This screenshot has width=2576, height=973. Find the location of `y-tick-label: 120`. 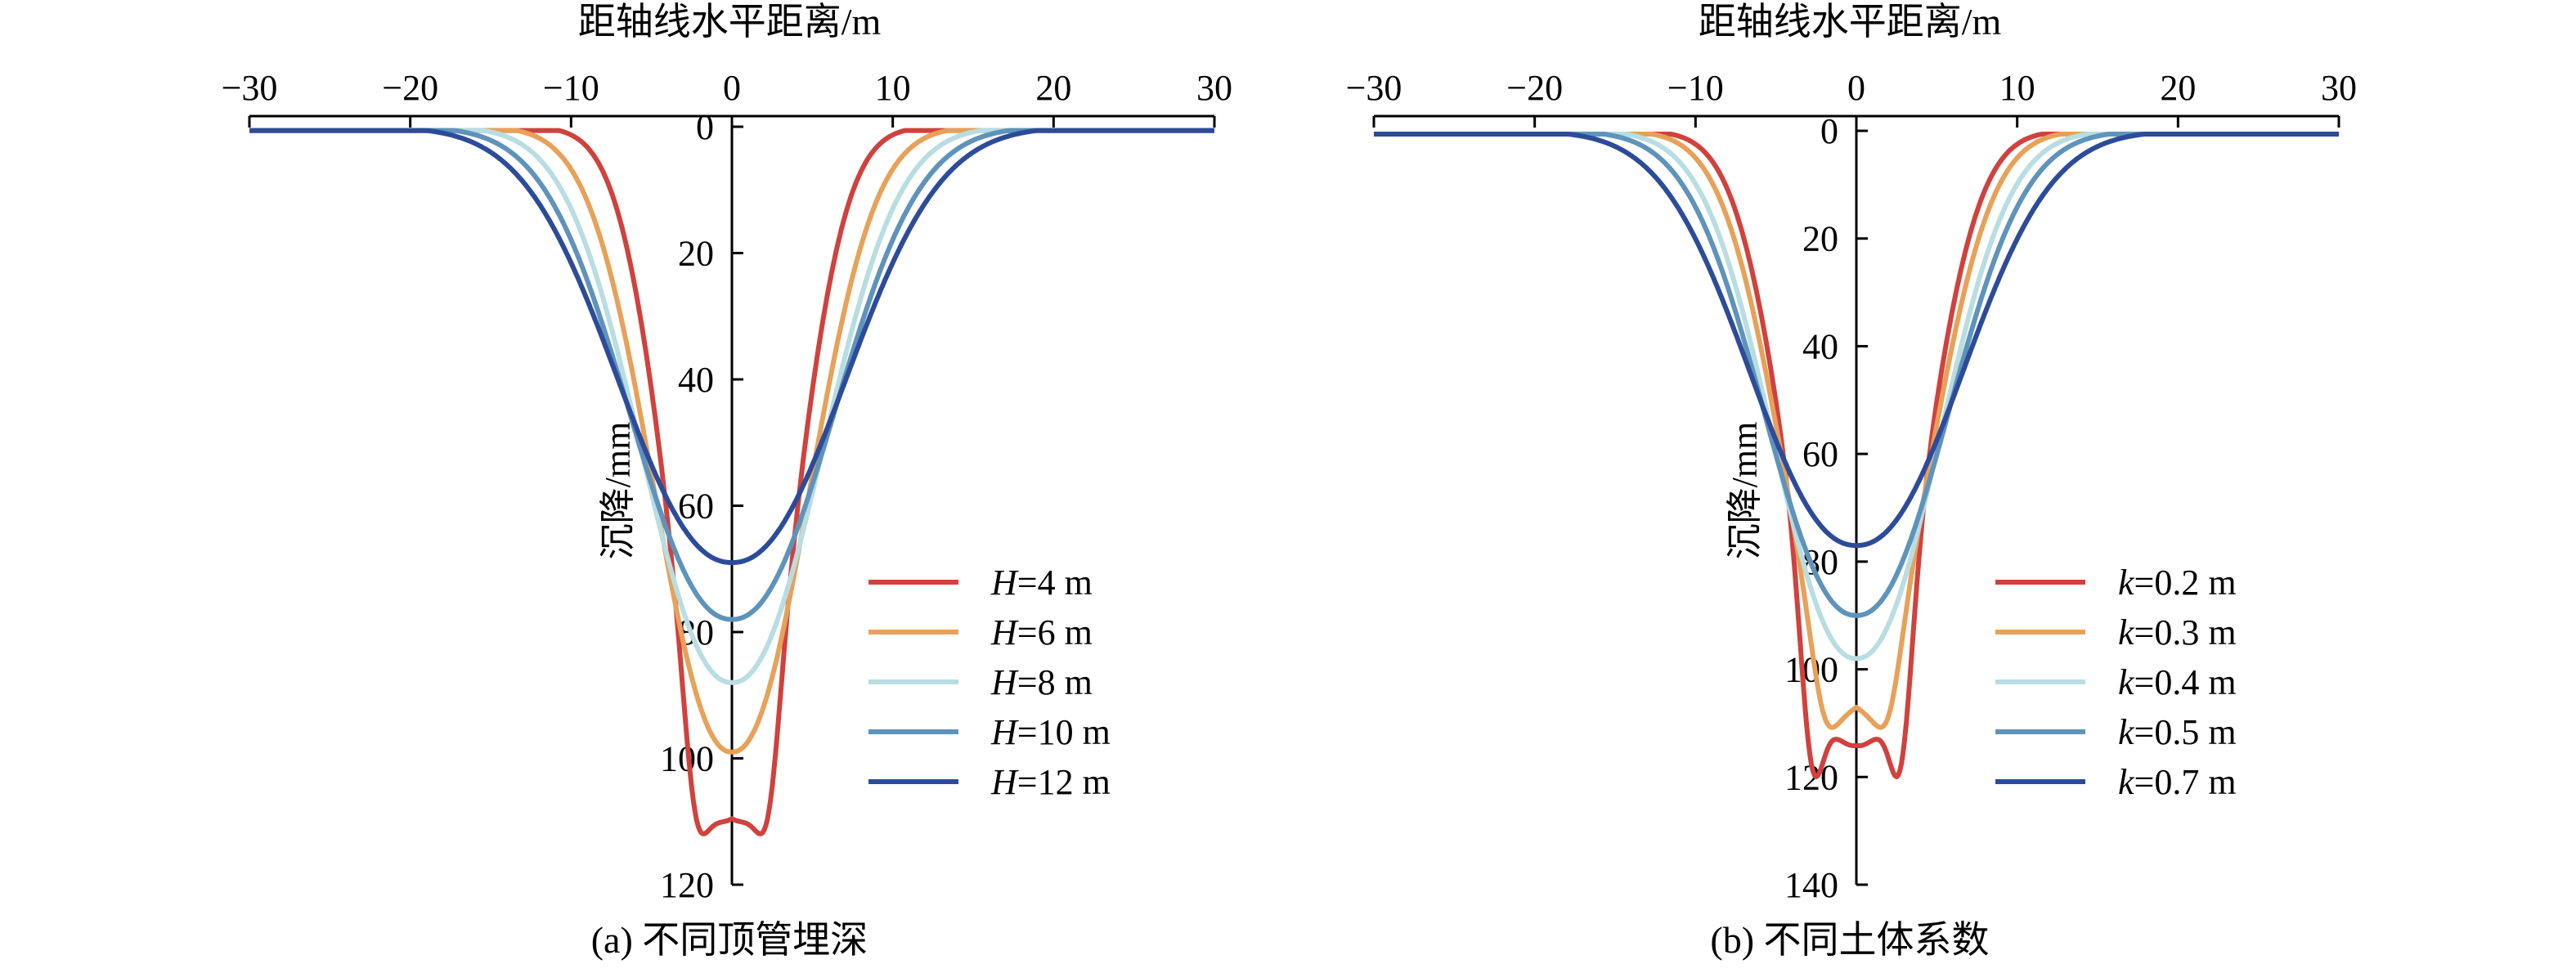

y-tick-label: 120 is located at coordinates (687, 885).